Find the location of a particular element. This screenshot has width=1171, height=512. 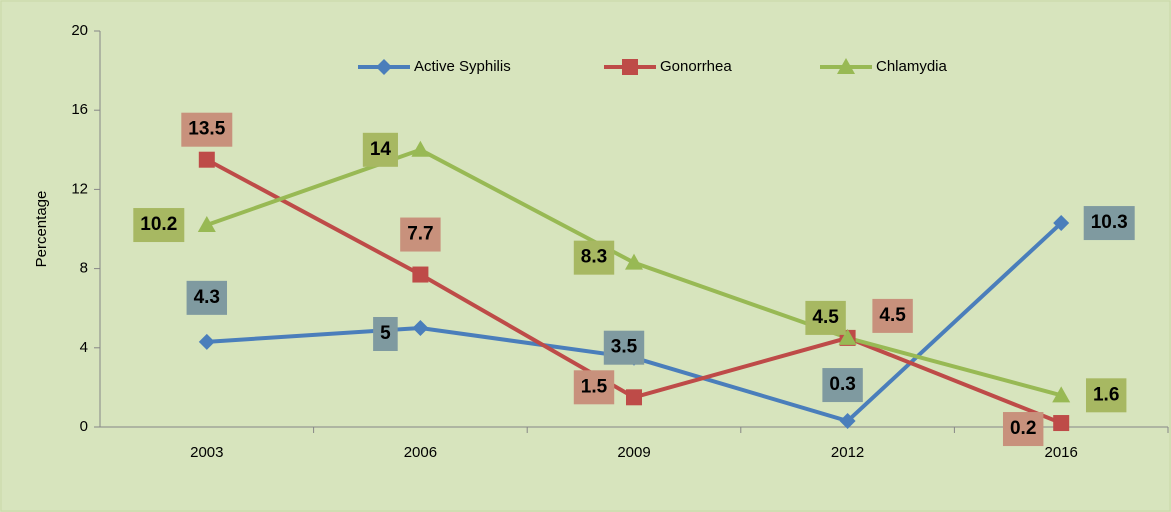

x-tick-label: 2016 is located at coordinates (1061, 452).